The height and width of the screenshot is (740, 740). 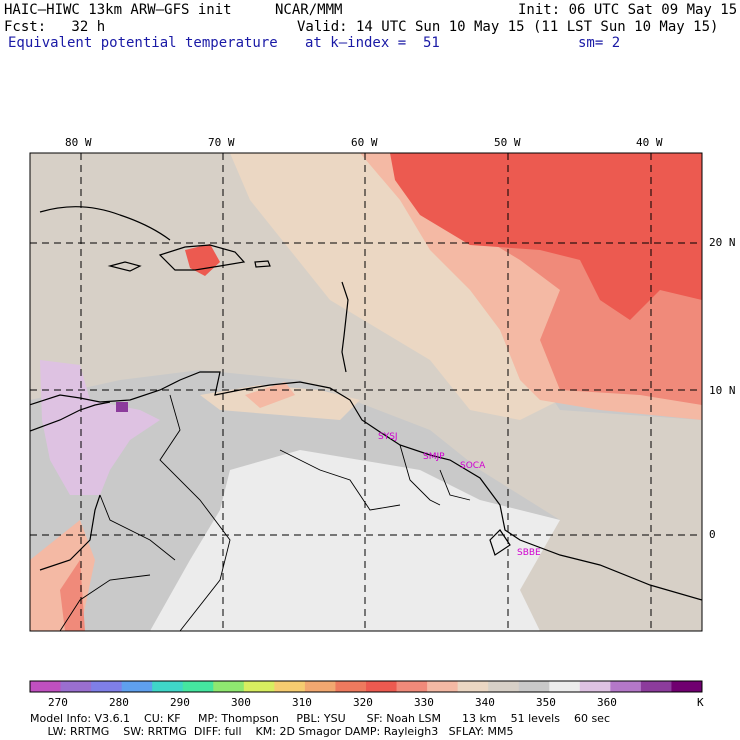 What do you see at coordinates (72, 595) in the screenshot?
I see `field-pacific-pink` at bounding box center [72, 595].